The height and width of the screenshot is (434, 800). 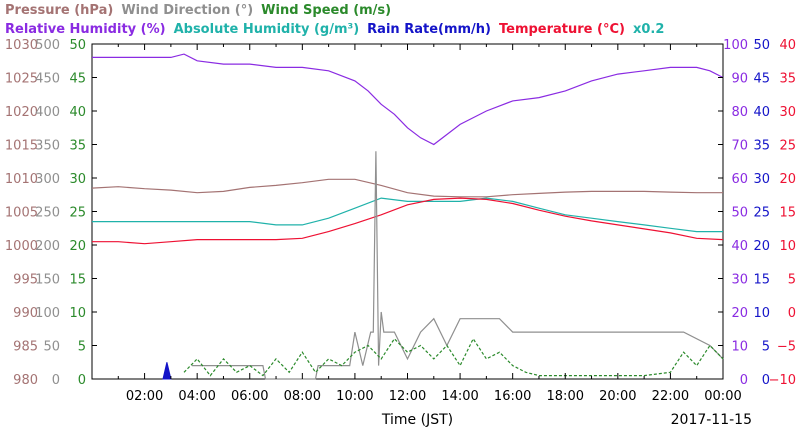 What do you see at coordinates (761, 112) in the screenshot?
I see `rain_rate-tick-label: 40` at bounding box center [761, 112].